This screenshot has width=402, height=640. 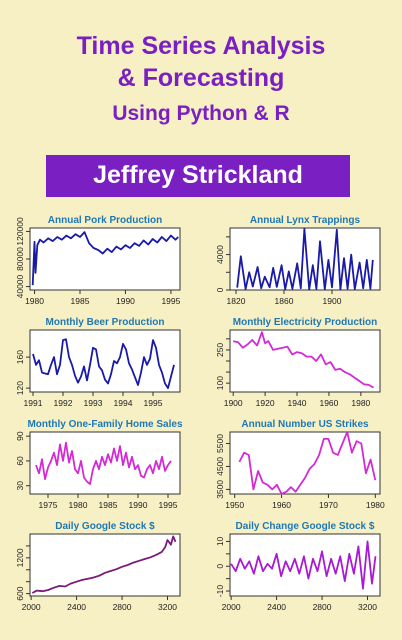 I want to click on y-tick-label: 80000, so click(x=20, y=259).